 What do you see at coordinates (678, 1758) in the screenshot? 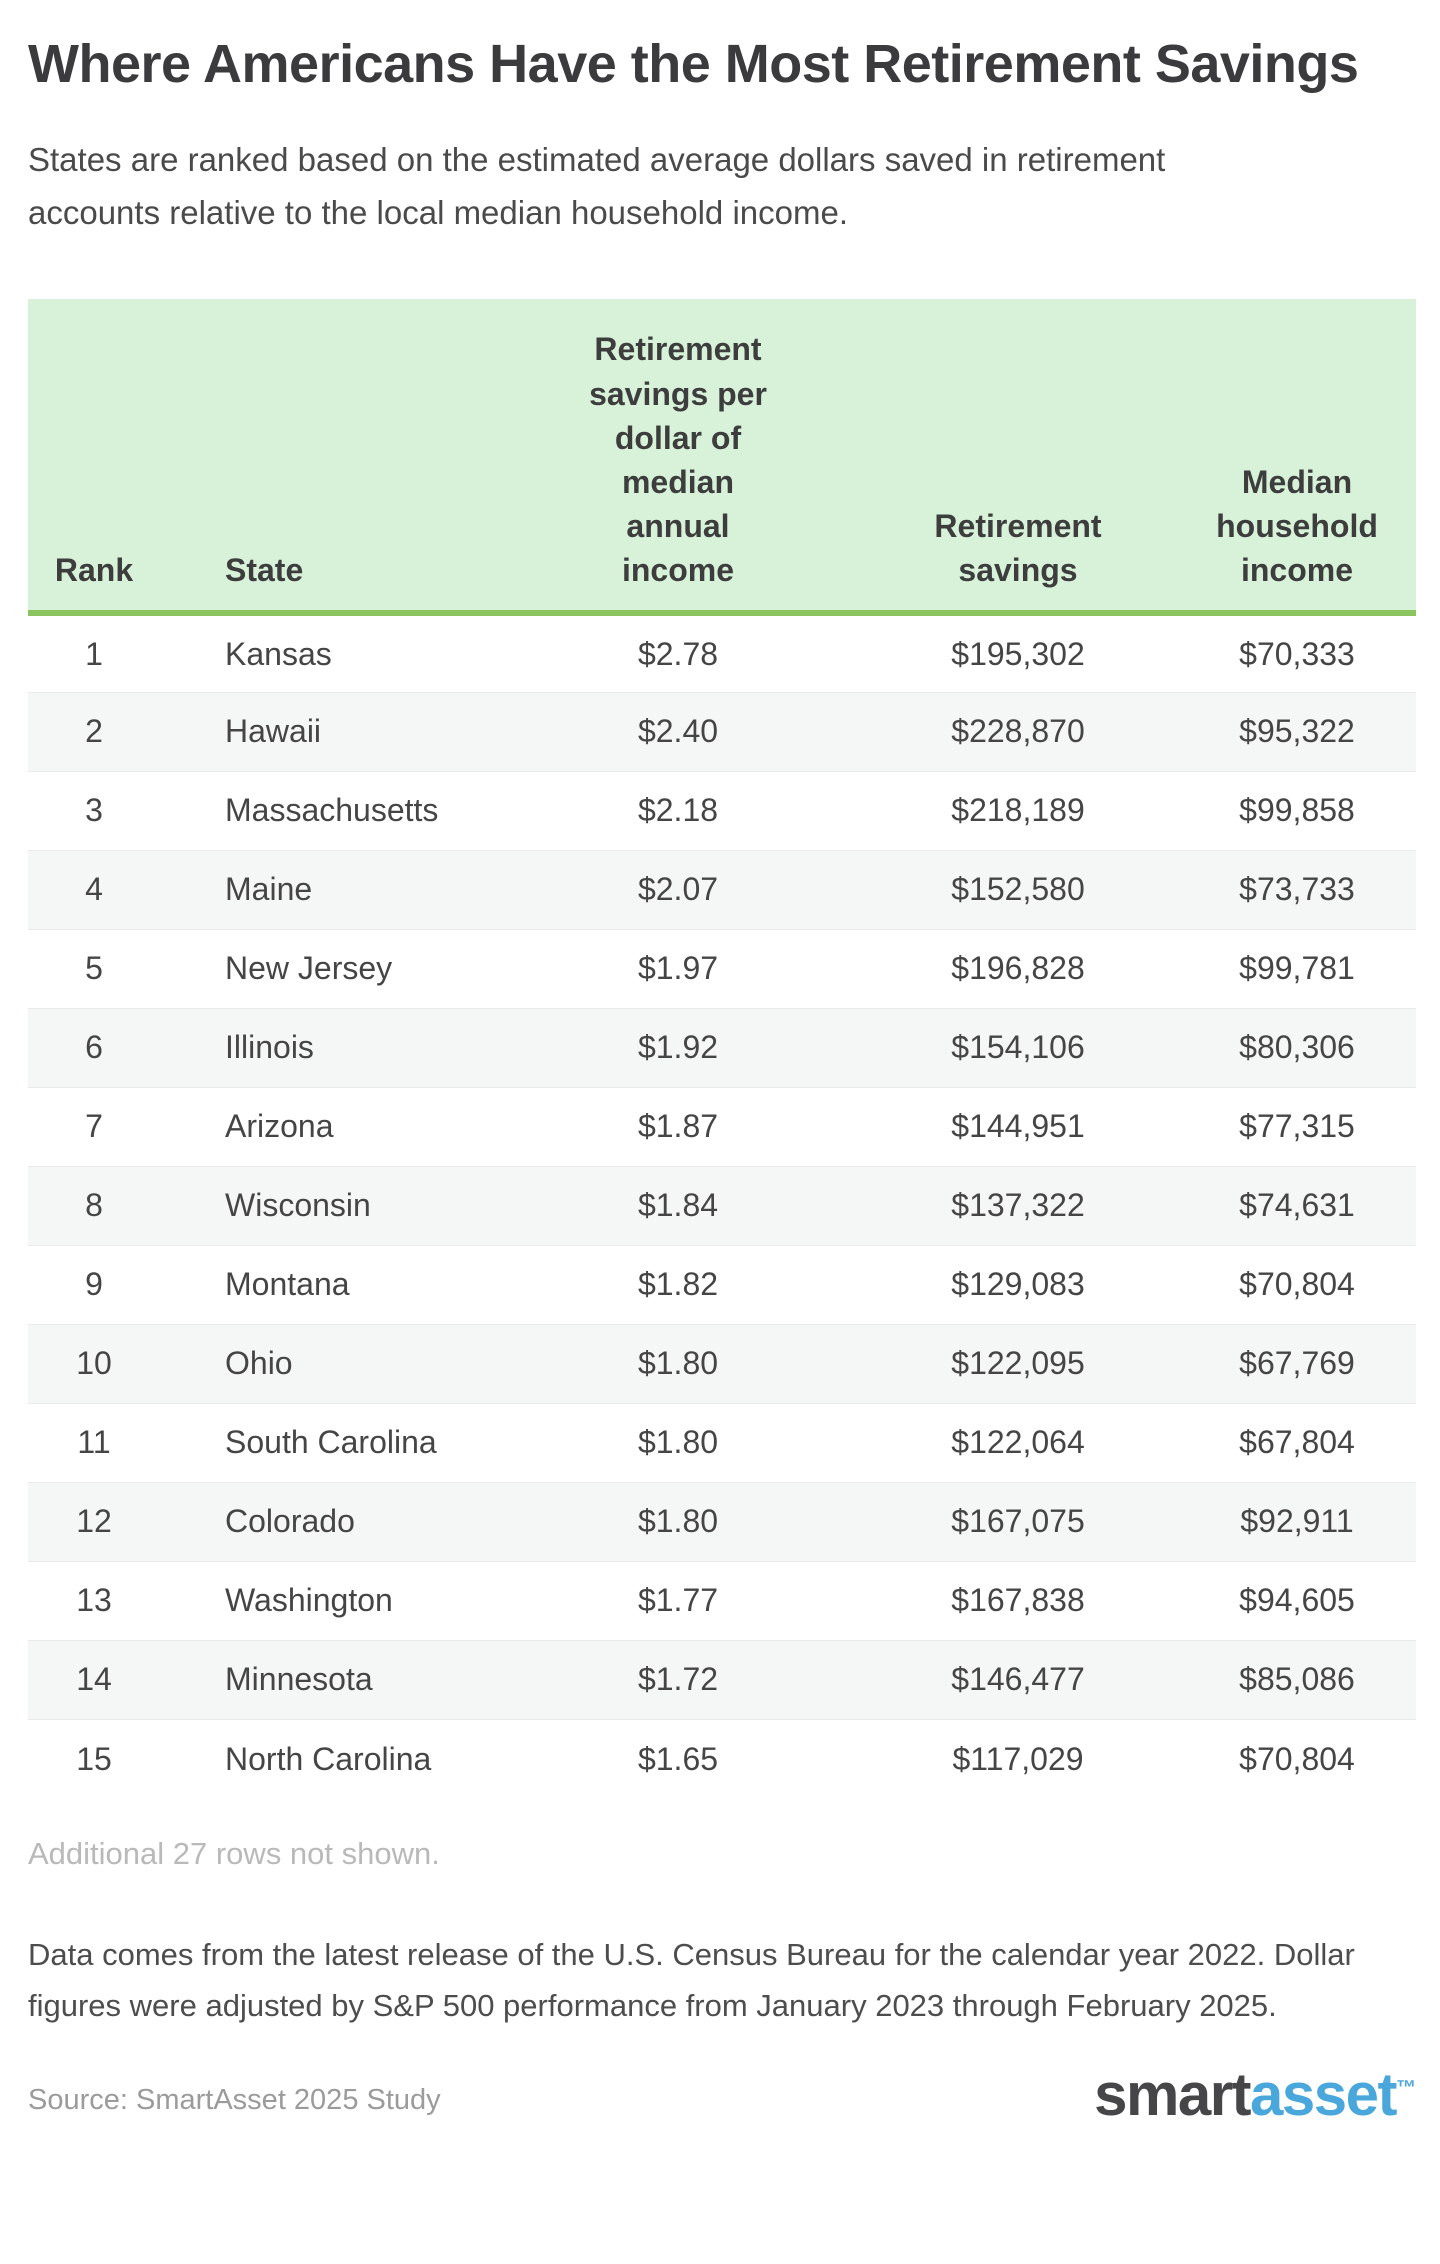
I see `ratio-cell: $1.65` at bounding box center [678, 1758].